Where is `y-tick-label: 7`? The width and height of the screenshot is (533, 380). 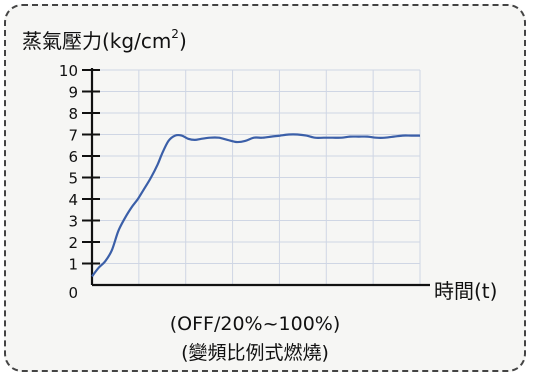 y-tick-label: 7 is located at coordinates (73, 136).